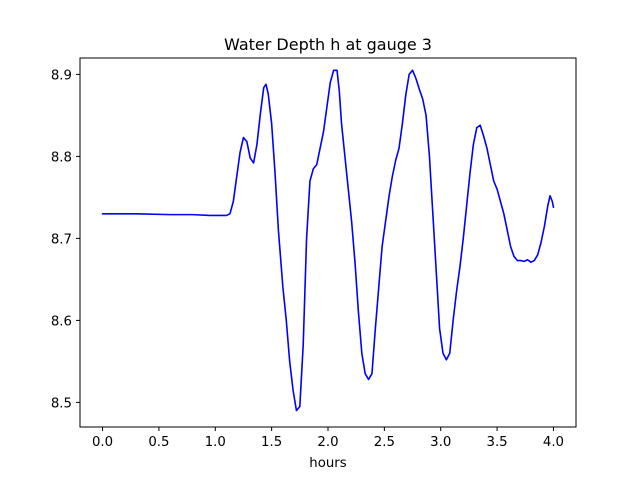  I want to click on y-tick-label: 8.7, so click(61, 239).